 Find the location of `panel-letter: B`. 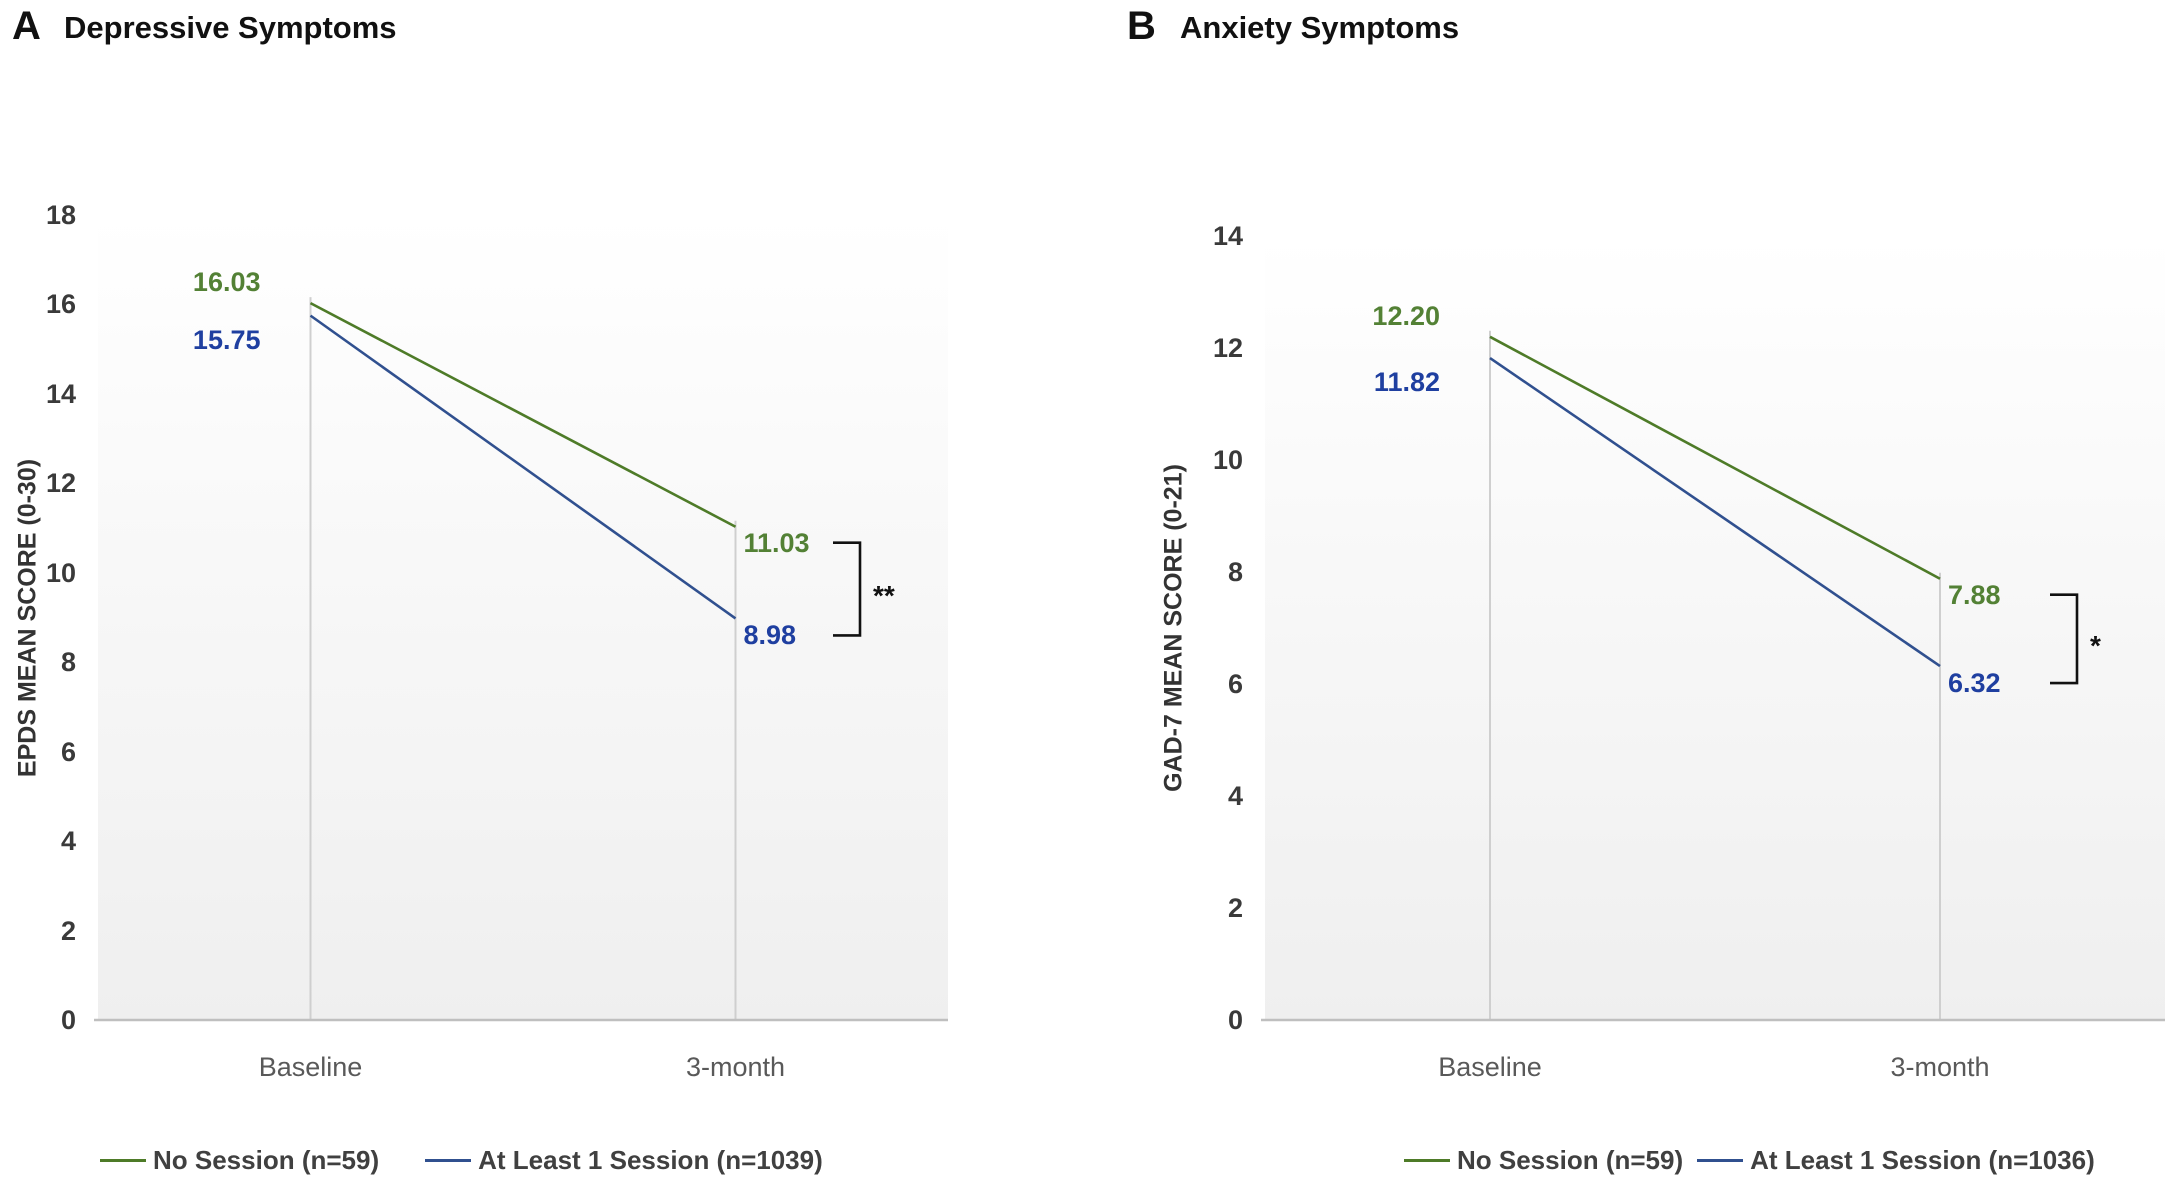

panel-letter: B is located at coordinates (1141, 26).